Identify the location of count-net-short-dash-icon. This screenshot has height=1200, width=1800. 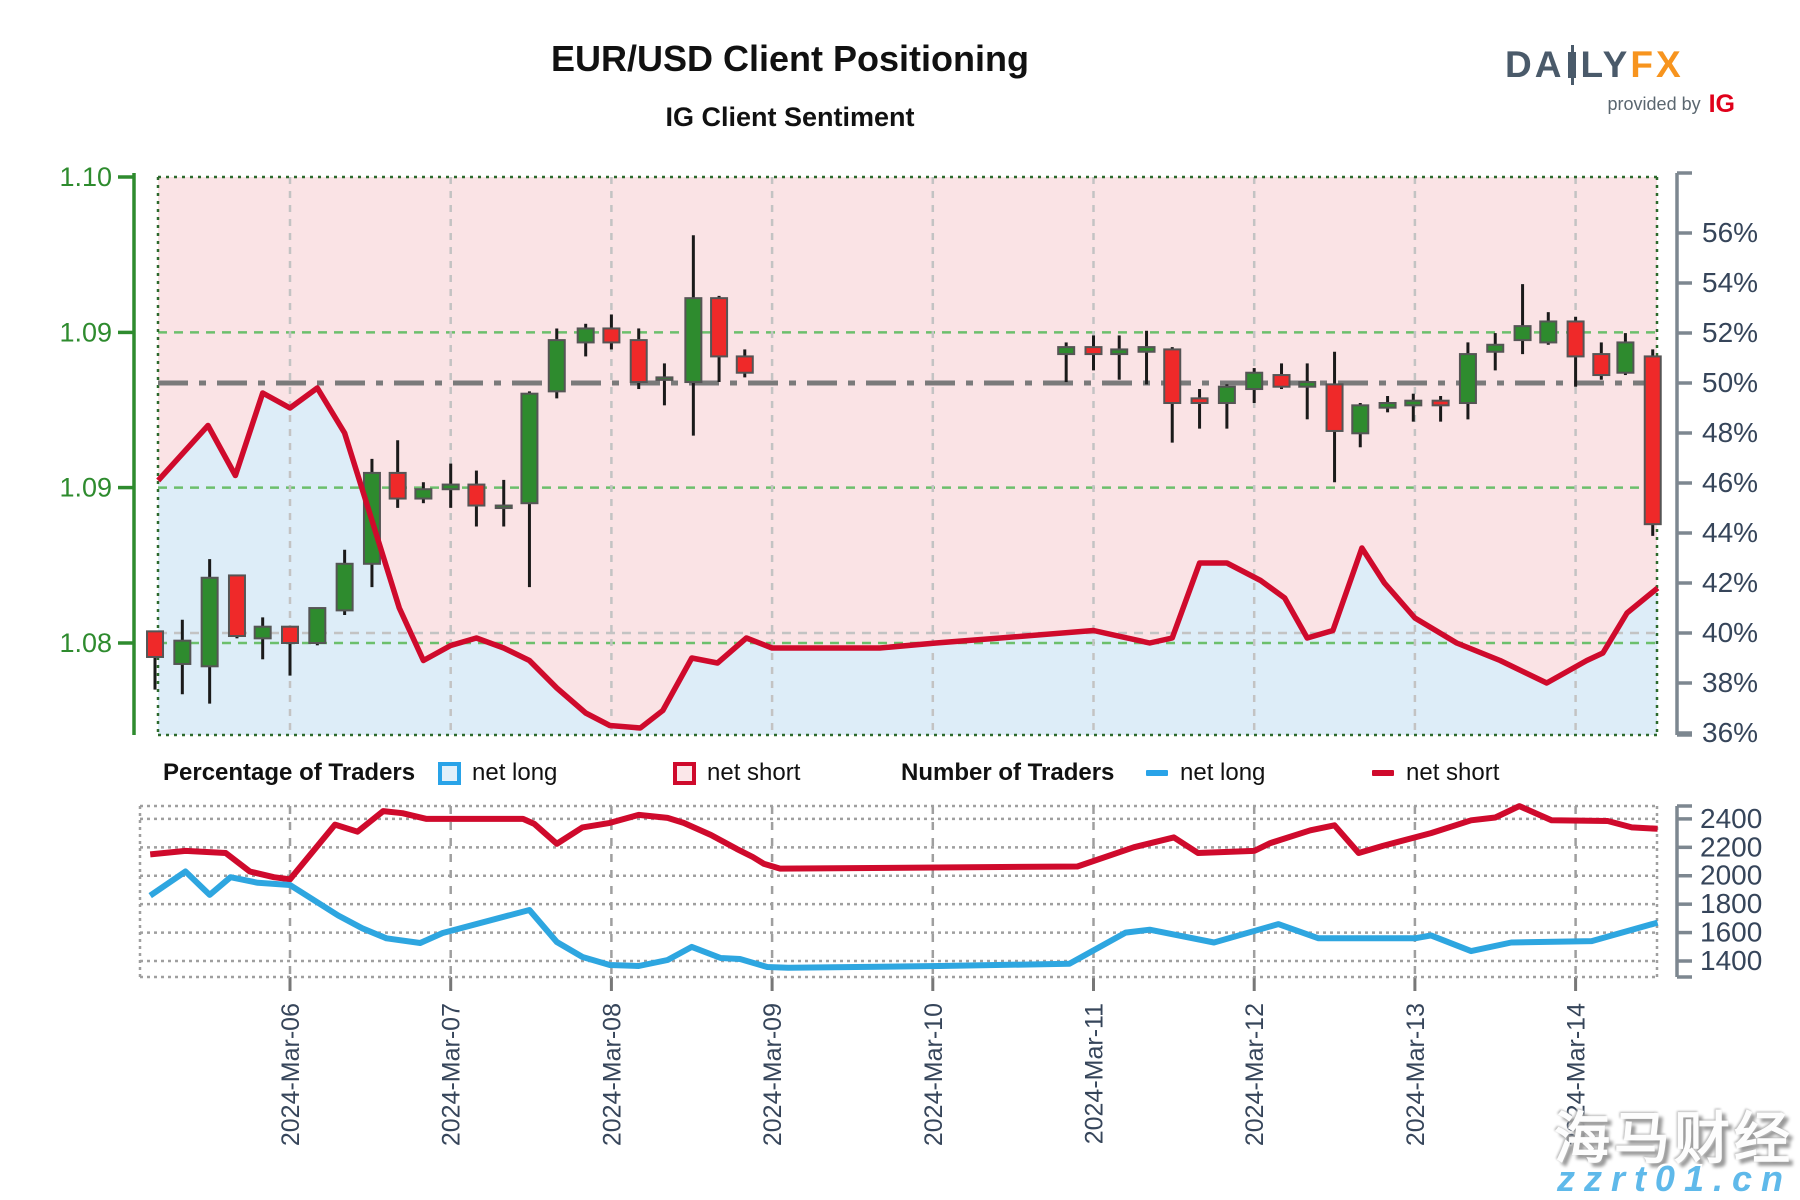
(1383, 773).